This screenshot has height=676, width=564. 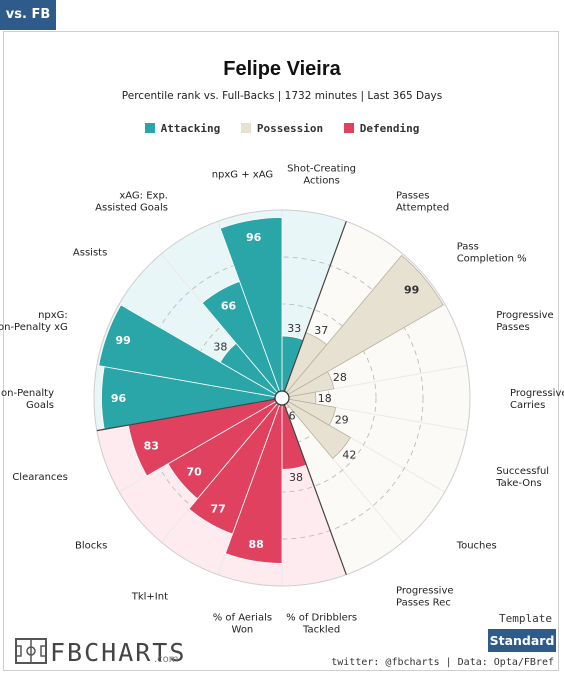 I want to click on legend-item-defending: Defending, so click(x=381, y=128).